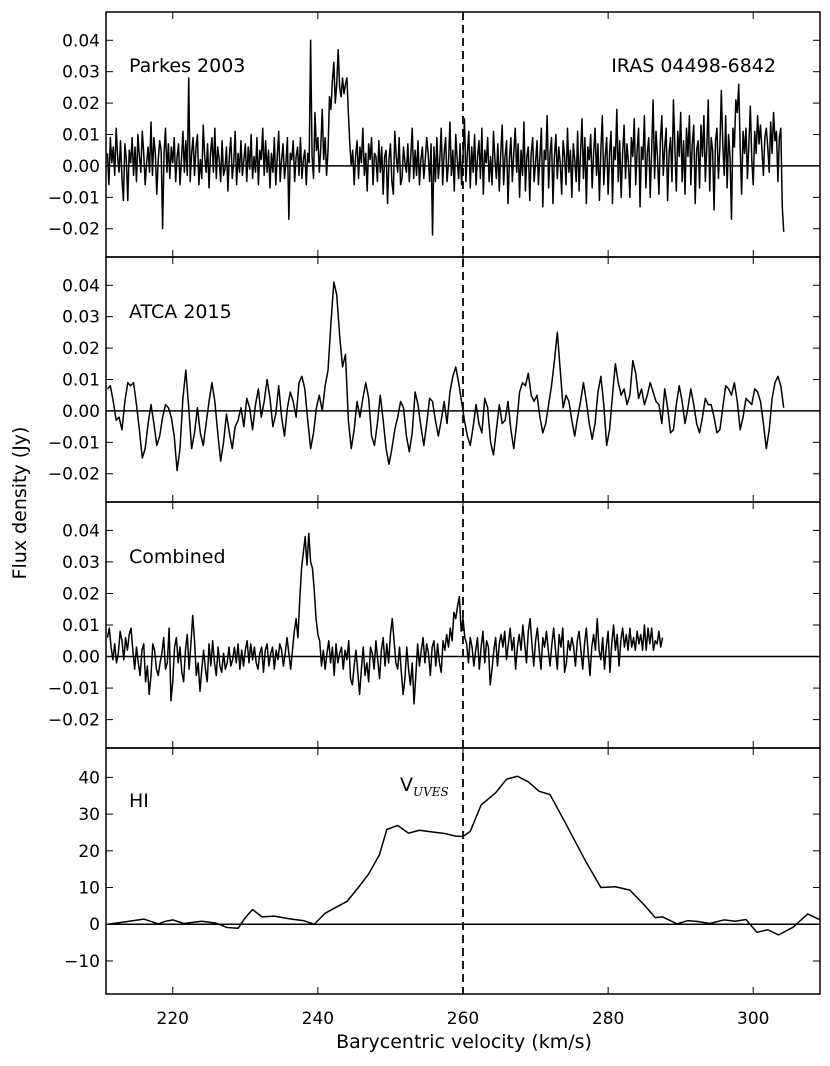 Image resolution: width=830 pixels, height=1066 pixels. Describe the element at coordinates (81, 73) in the screenshot. I see `panel-1-ytick-label: 0.03` at that location.